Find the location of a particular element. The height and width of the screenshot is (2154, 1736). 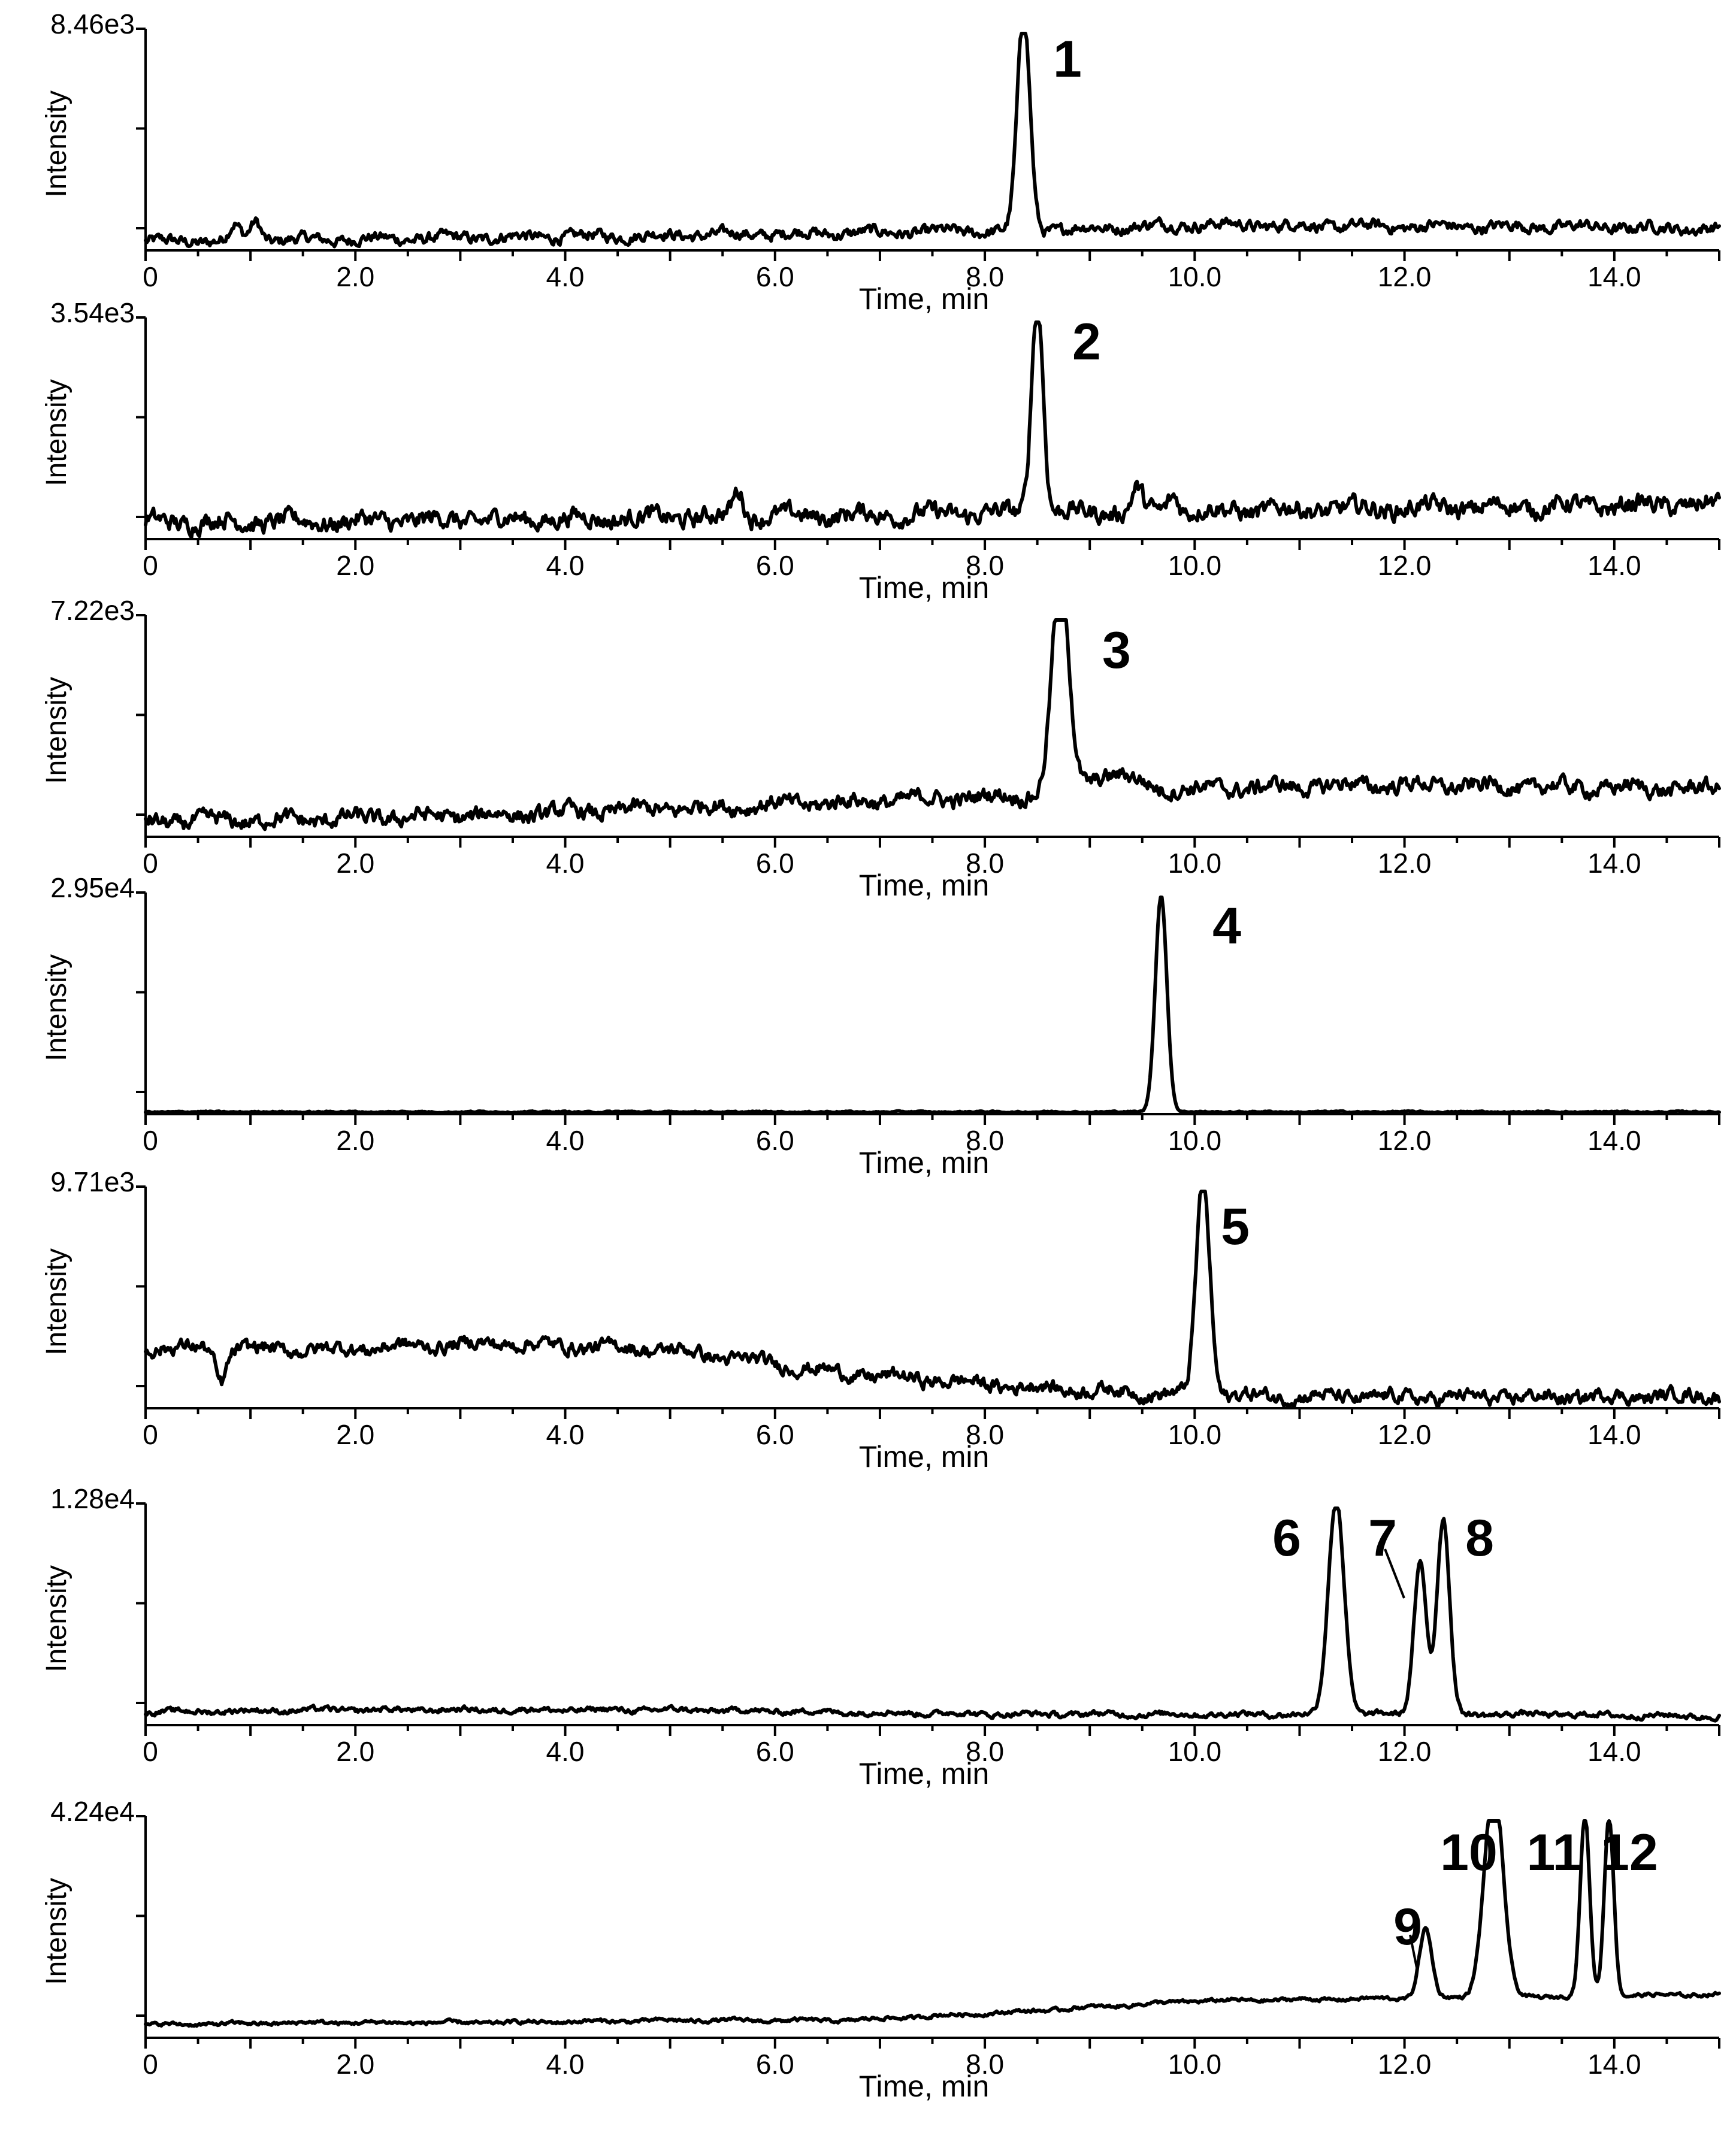

peak-label-7: 7 is located at coordinates (1383, 1538).